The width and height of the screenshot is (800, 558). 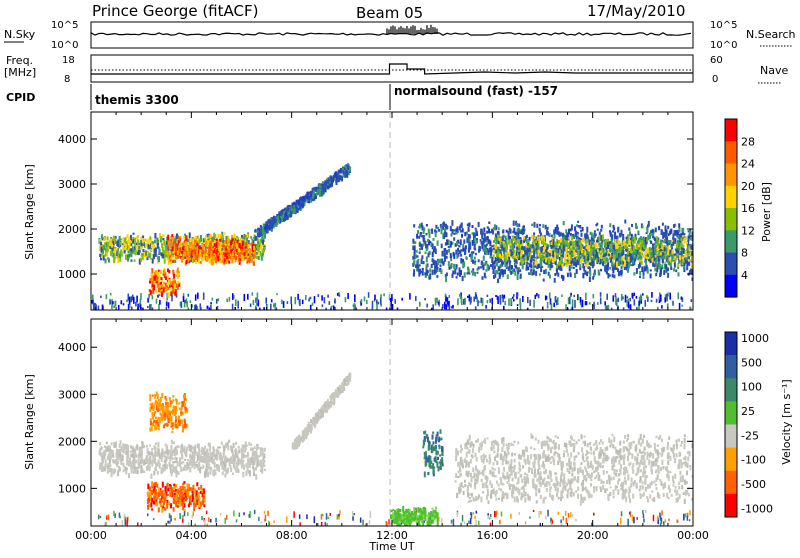 I want to click on nave-tick-bottom: 0, so click(x=715, y=79).